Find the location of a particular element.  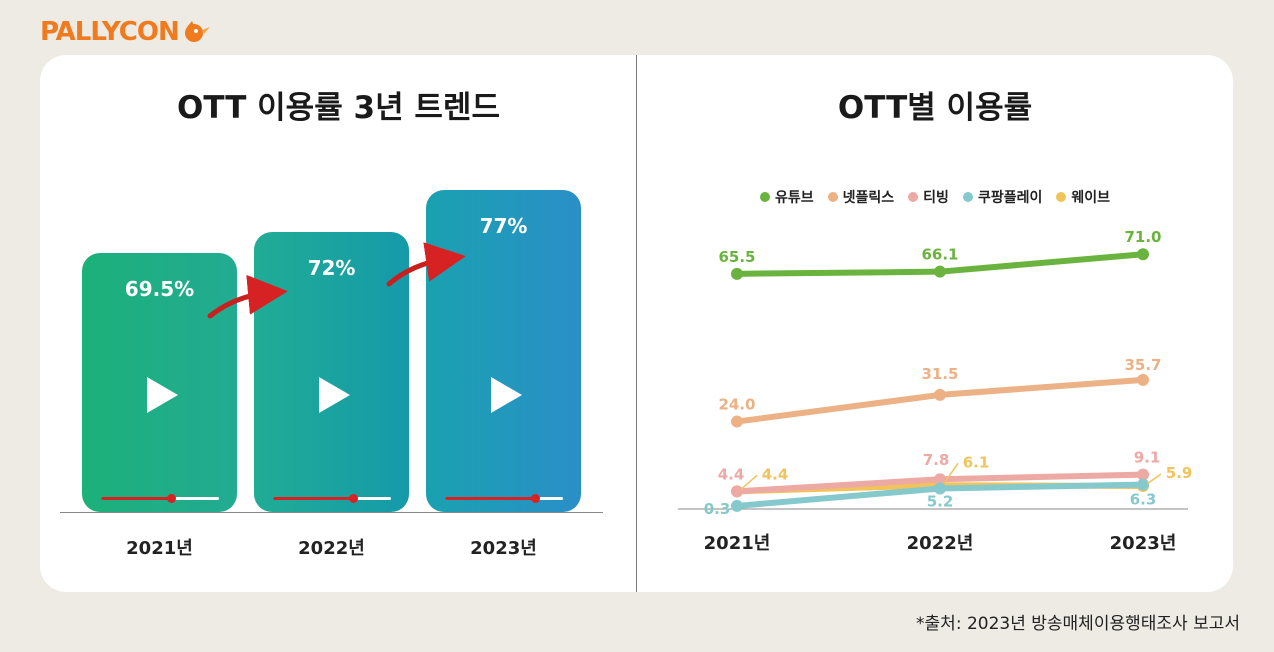

bar-2: 72% is located at coordinates (331, 371).